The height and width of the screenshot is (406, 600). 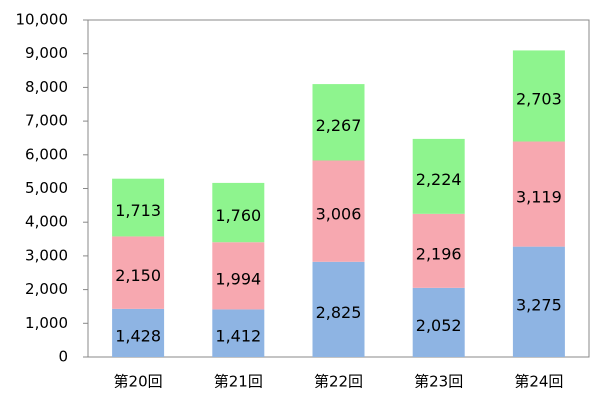 I want to click on y-tick-label: 1,000, so click(x=46, y=323).